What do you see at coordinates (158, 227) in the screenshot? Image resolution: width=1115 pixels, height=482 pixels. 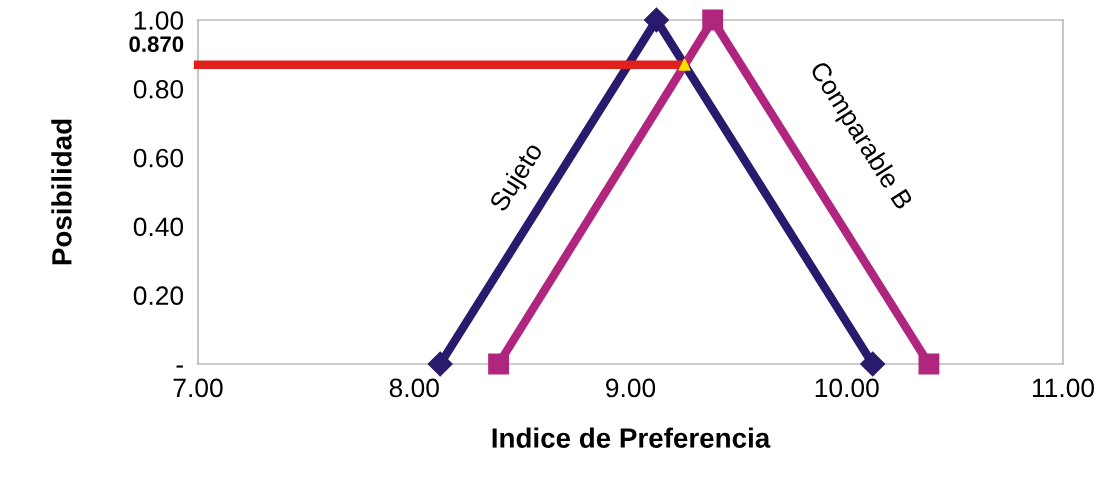 I see `y-tick-label: 0.40` at bounding box center [158, 227].